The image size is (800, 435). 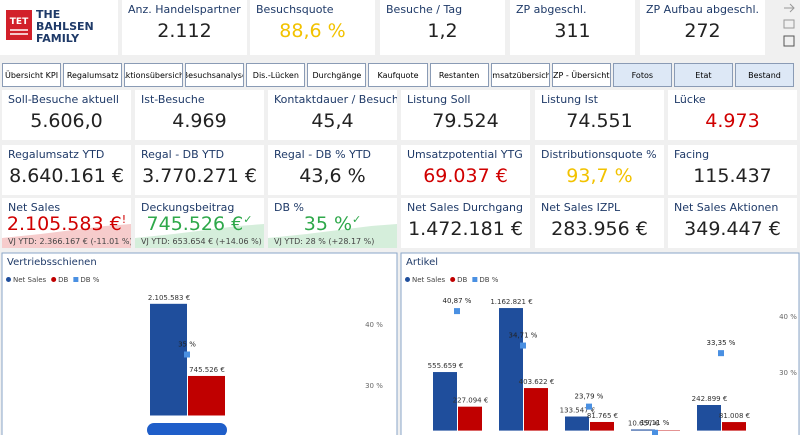 I want to click on kpi-card: Regal - DB YTD 3.770.271 €, so click(x=199, y=170).